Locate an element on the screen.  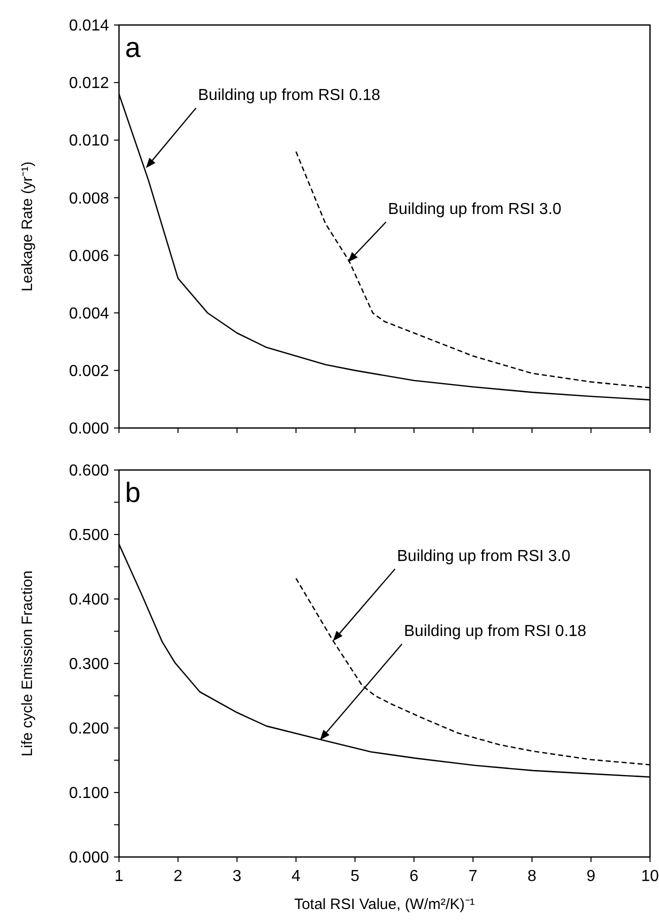
x-tick-label: 2 is located at coordinates (178, 876).